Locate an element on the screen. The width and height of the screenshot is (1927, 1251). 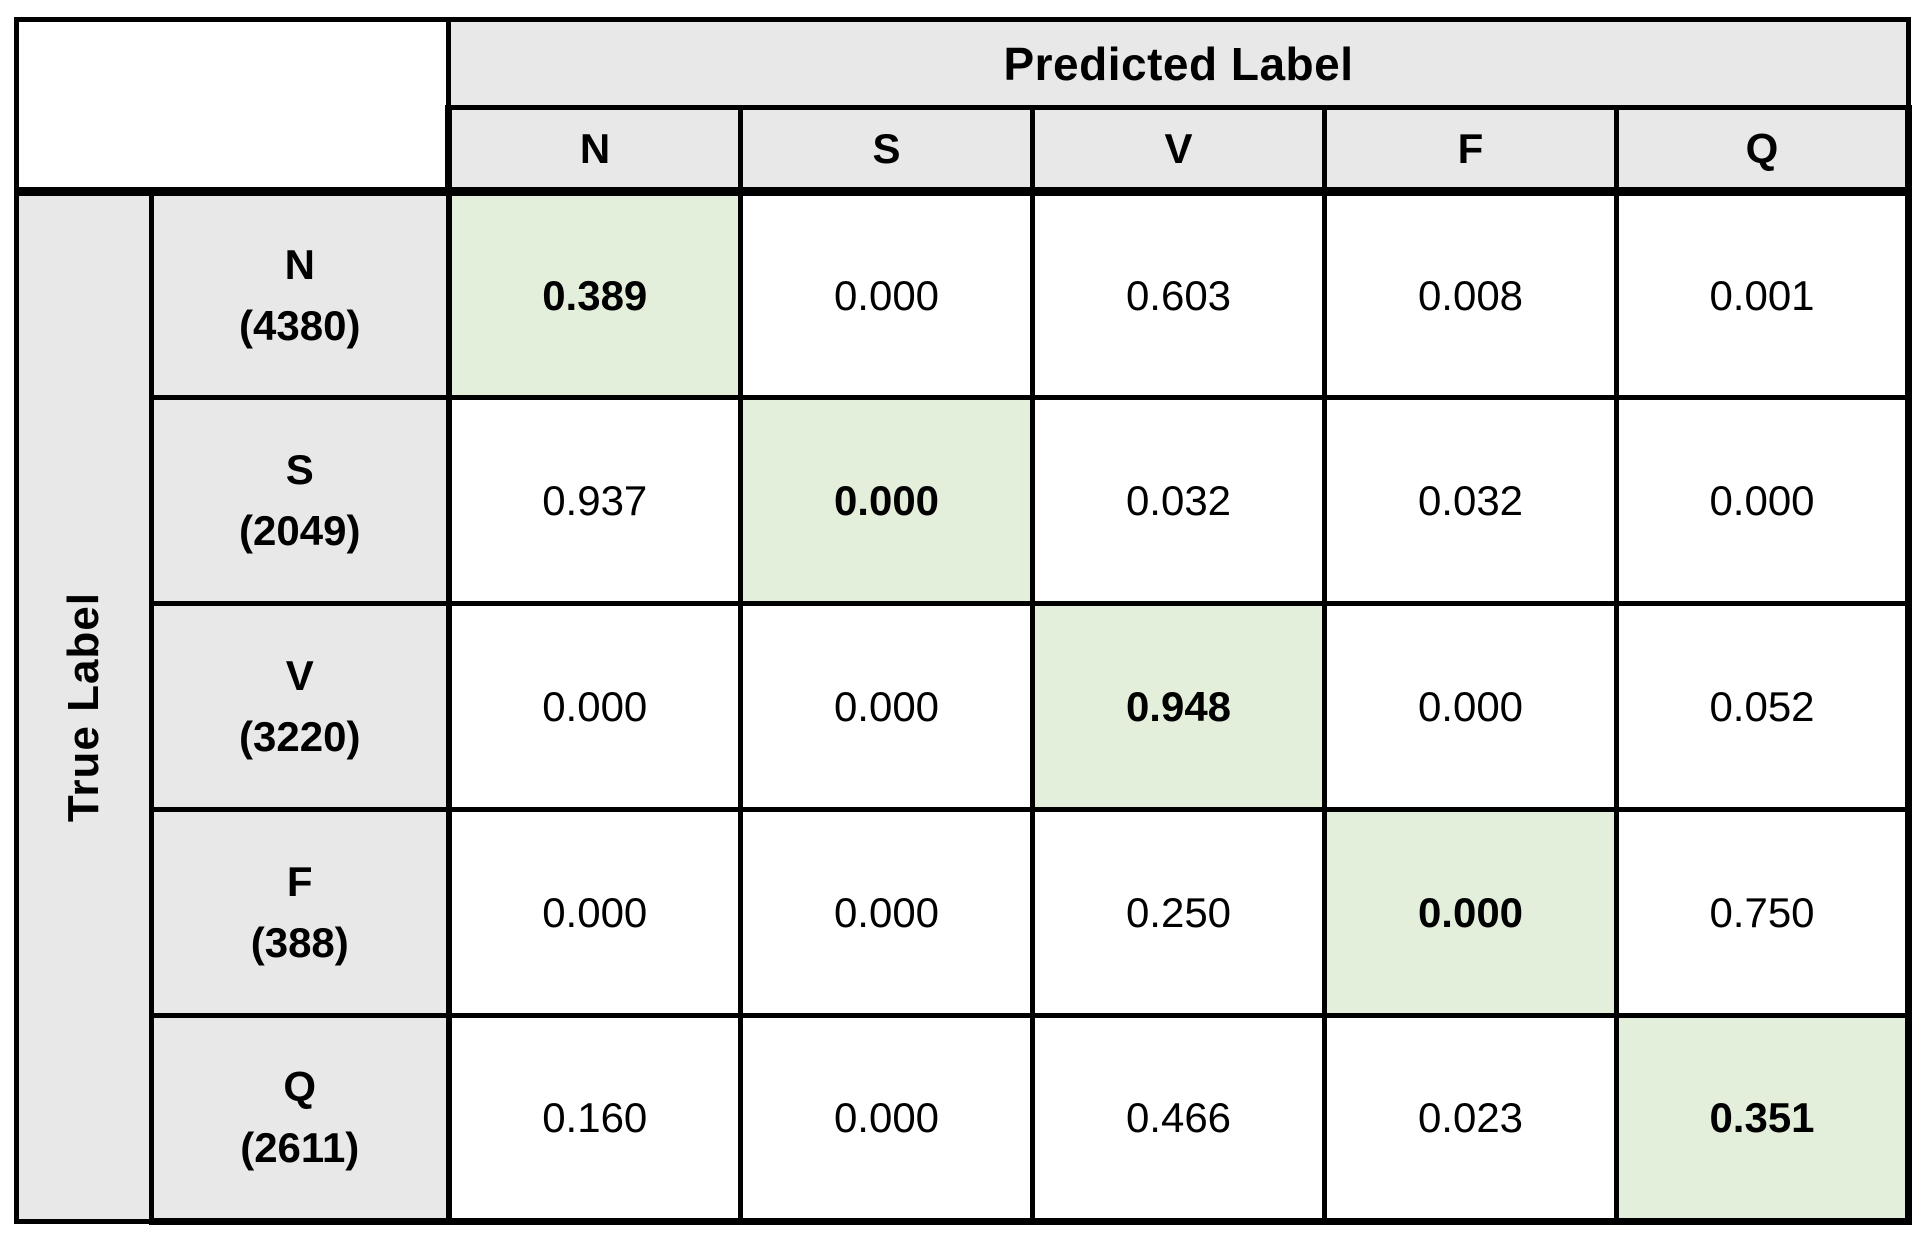
col-header-n: N is located at coordinates (594, 149).